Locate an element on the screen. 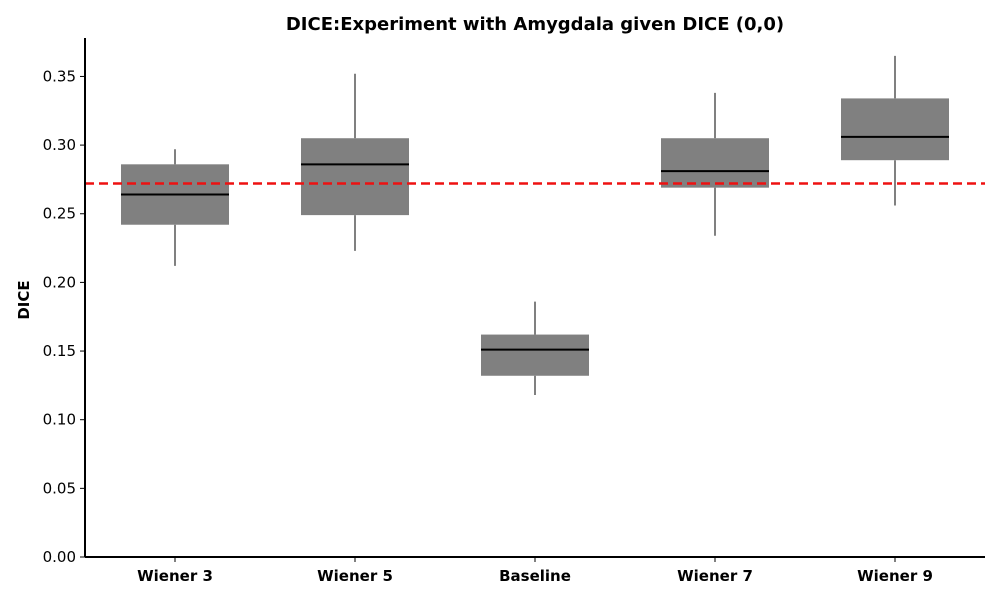 The width and height of the screenshot is (1000, 600). y-tick-label: 0.20 is located at coordinates (59, 282).